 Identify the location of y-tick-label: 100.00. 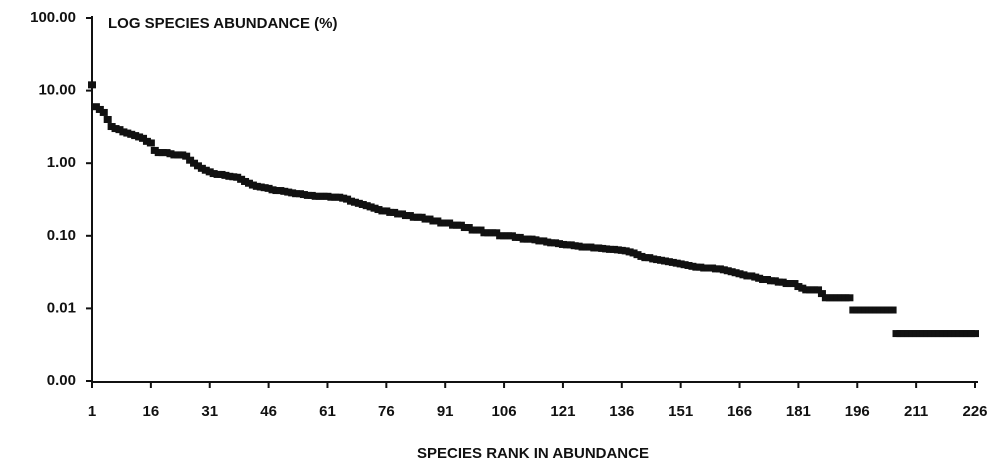
(53, 17).